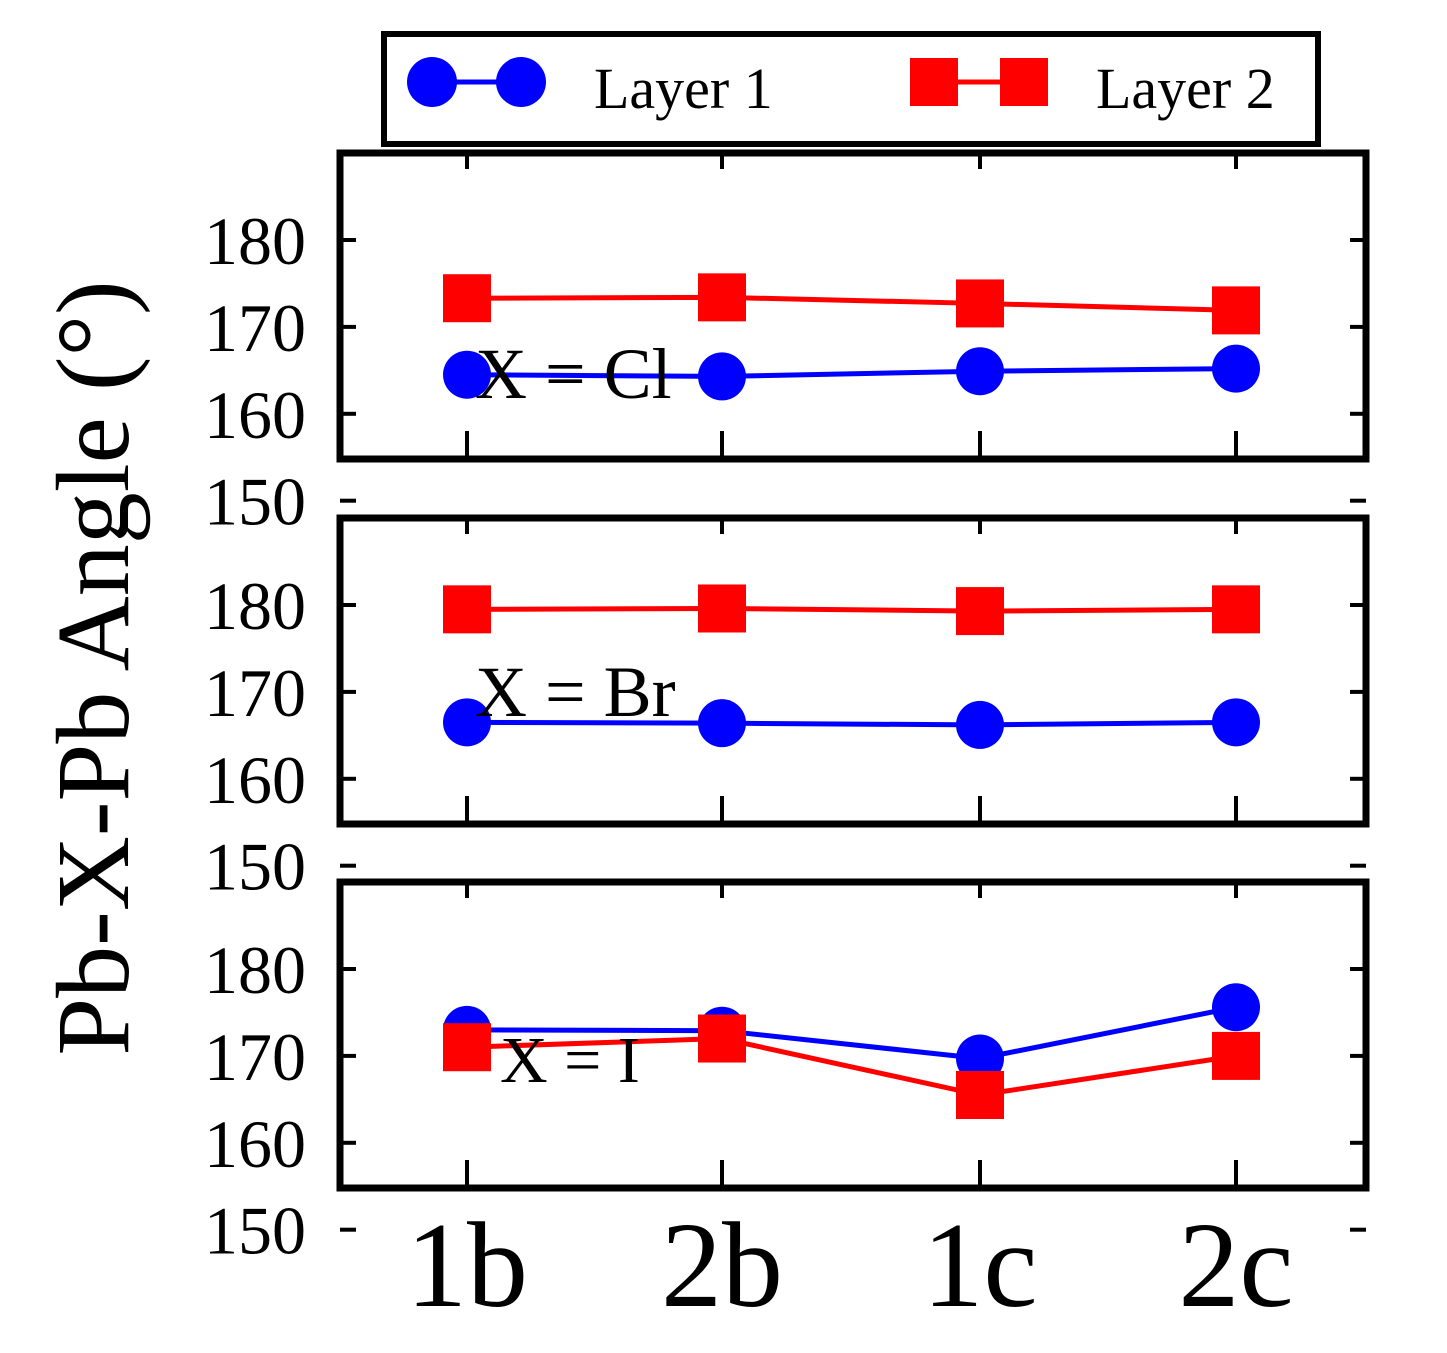 Image resolution: width=1447 pixels, height=1353 pixels. Describe the element at coordinates (570, 1060) in the screenshot. I see `panel-annotation: X = I` at that location.